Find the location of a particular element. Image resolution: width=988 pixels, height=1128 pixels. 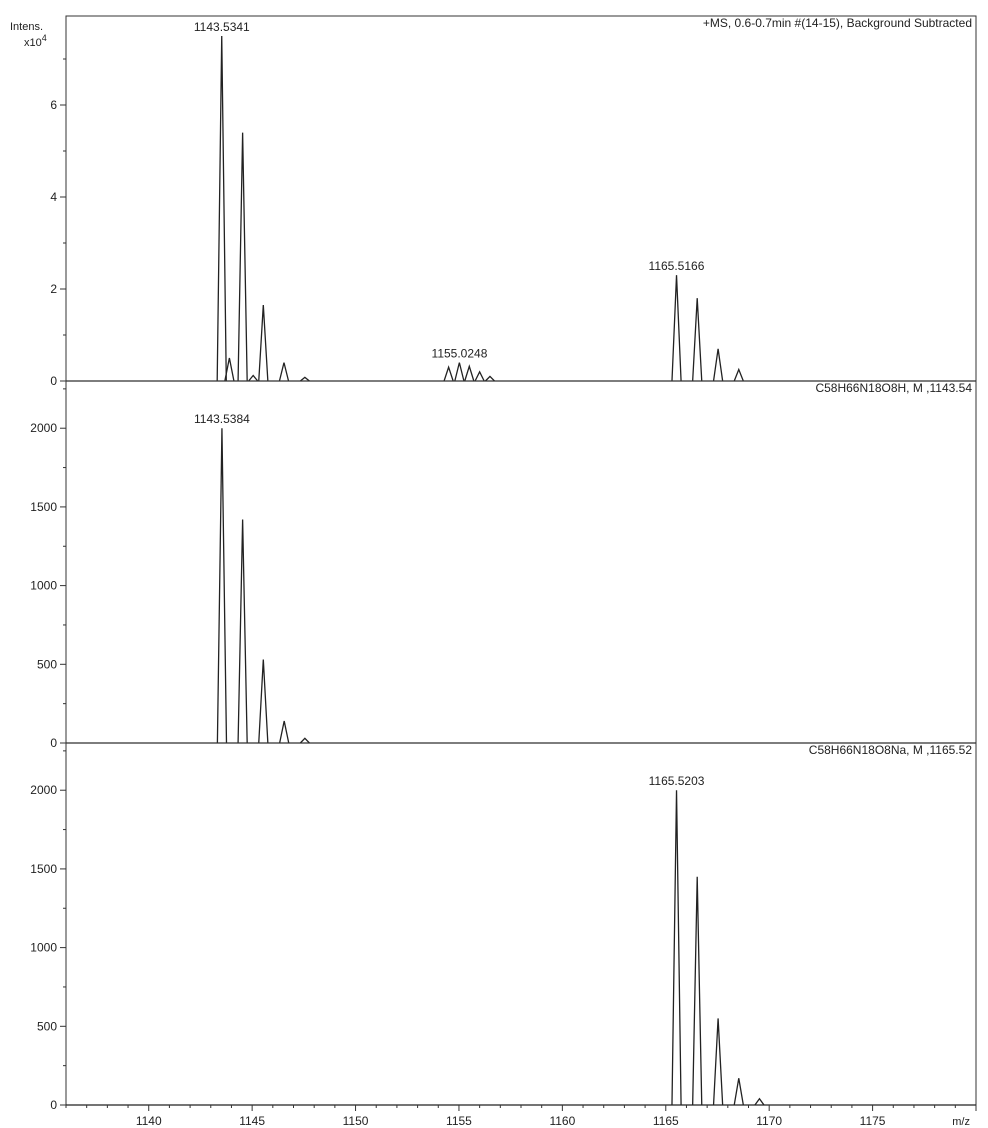

panel-header: C58H66N18O8Na, M ,1165.52 is located at coordinates (891, 750).